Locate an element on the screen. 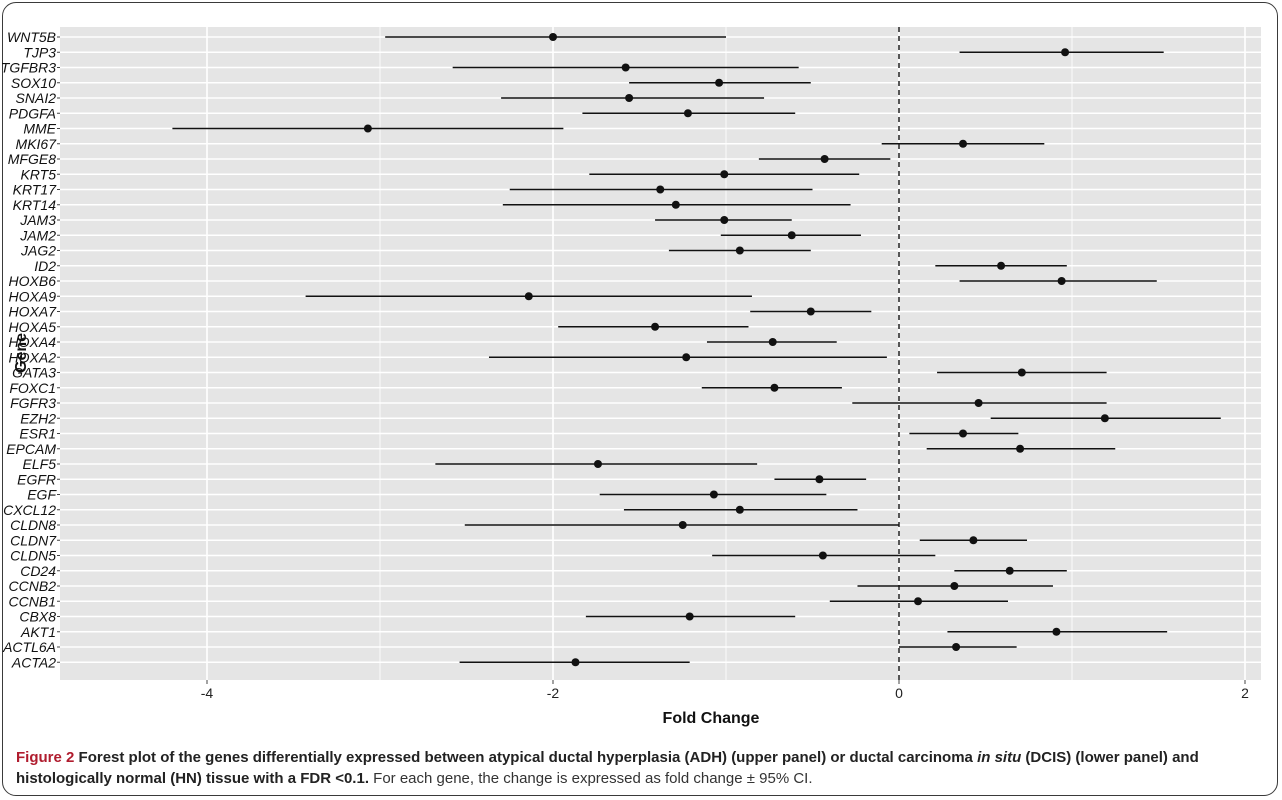 This screenshot has height=800, width=1282. point-esr1 is located at coordinates (963, 433).